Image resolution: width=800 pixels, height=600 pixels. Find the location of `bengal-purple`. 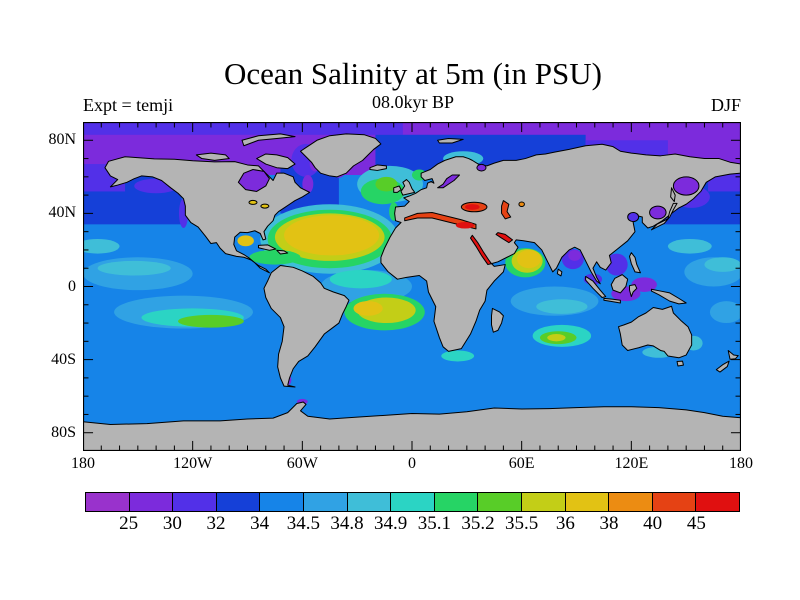

bengal-purple is located at coordinates (575, 255).